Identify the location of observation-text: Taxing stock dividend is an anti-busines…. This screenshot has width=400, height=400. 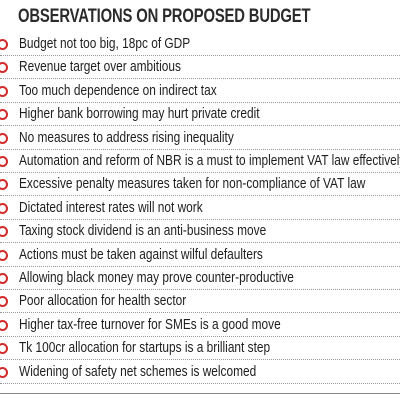
(143, 231).